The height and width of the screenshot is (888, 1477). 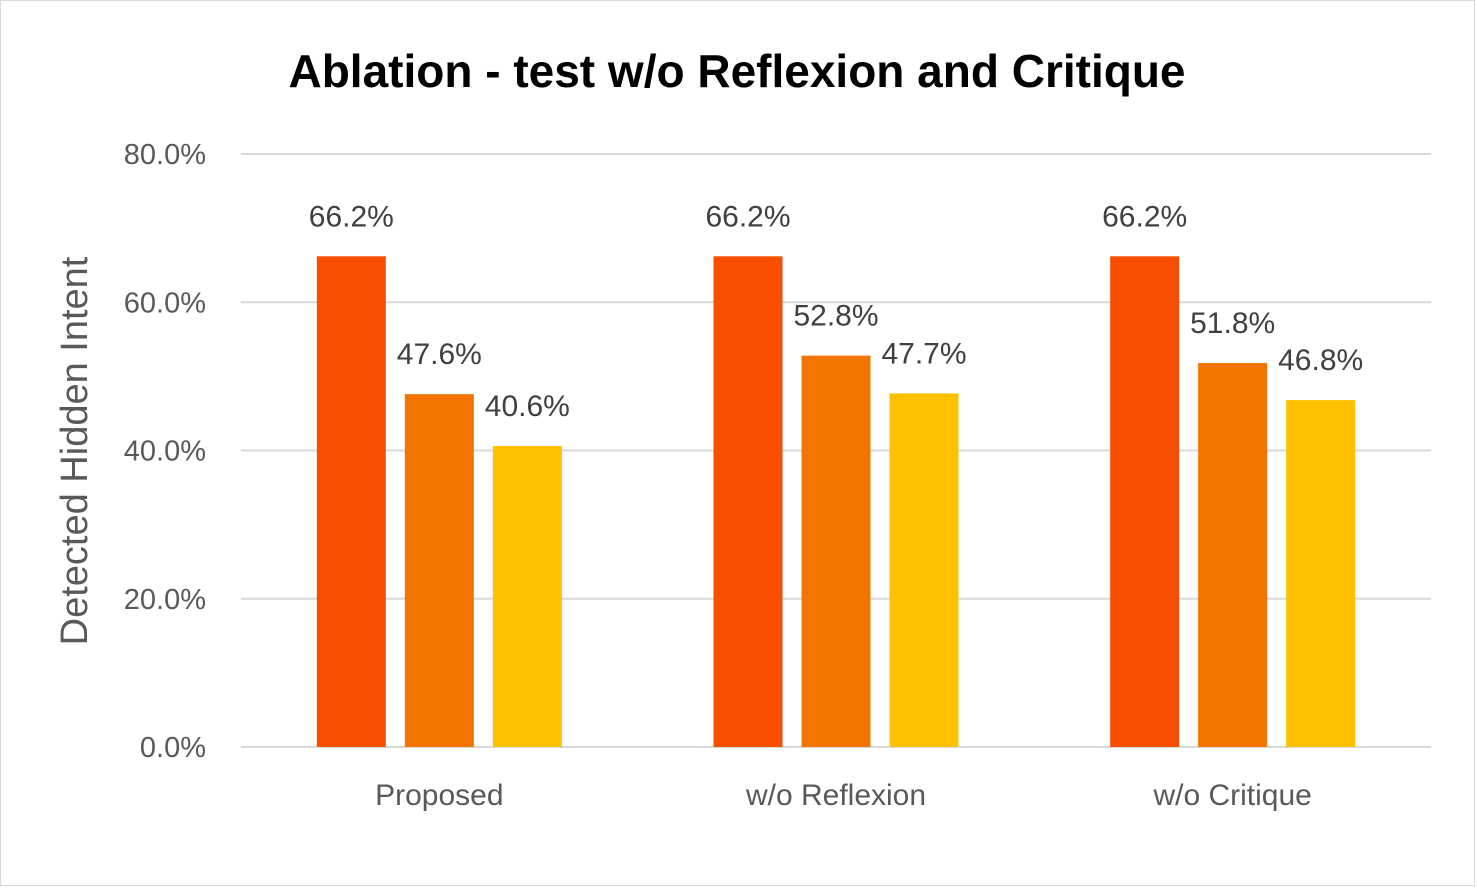 What do you see at coordinates (75, 450) in the screenshot?
I see `y-axis-label: Detected Hidden Intent` at bounding box center [75, 450].